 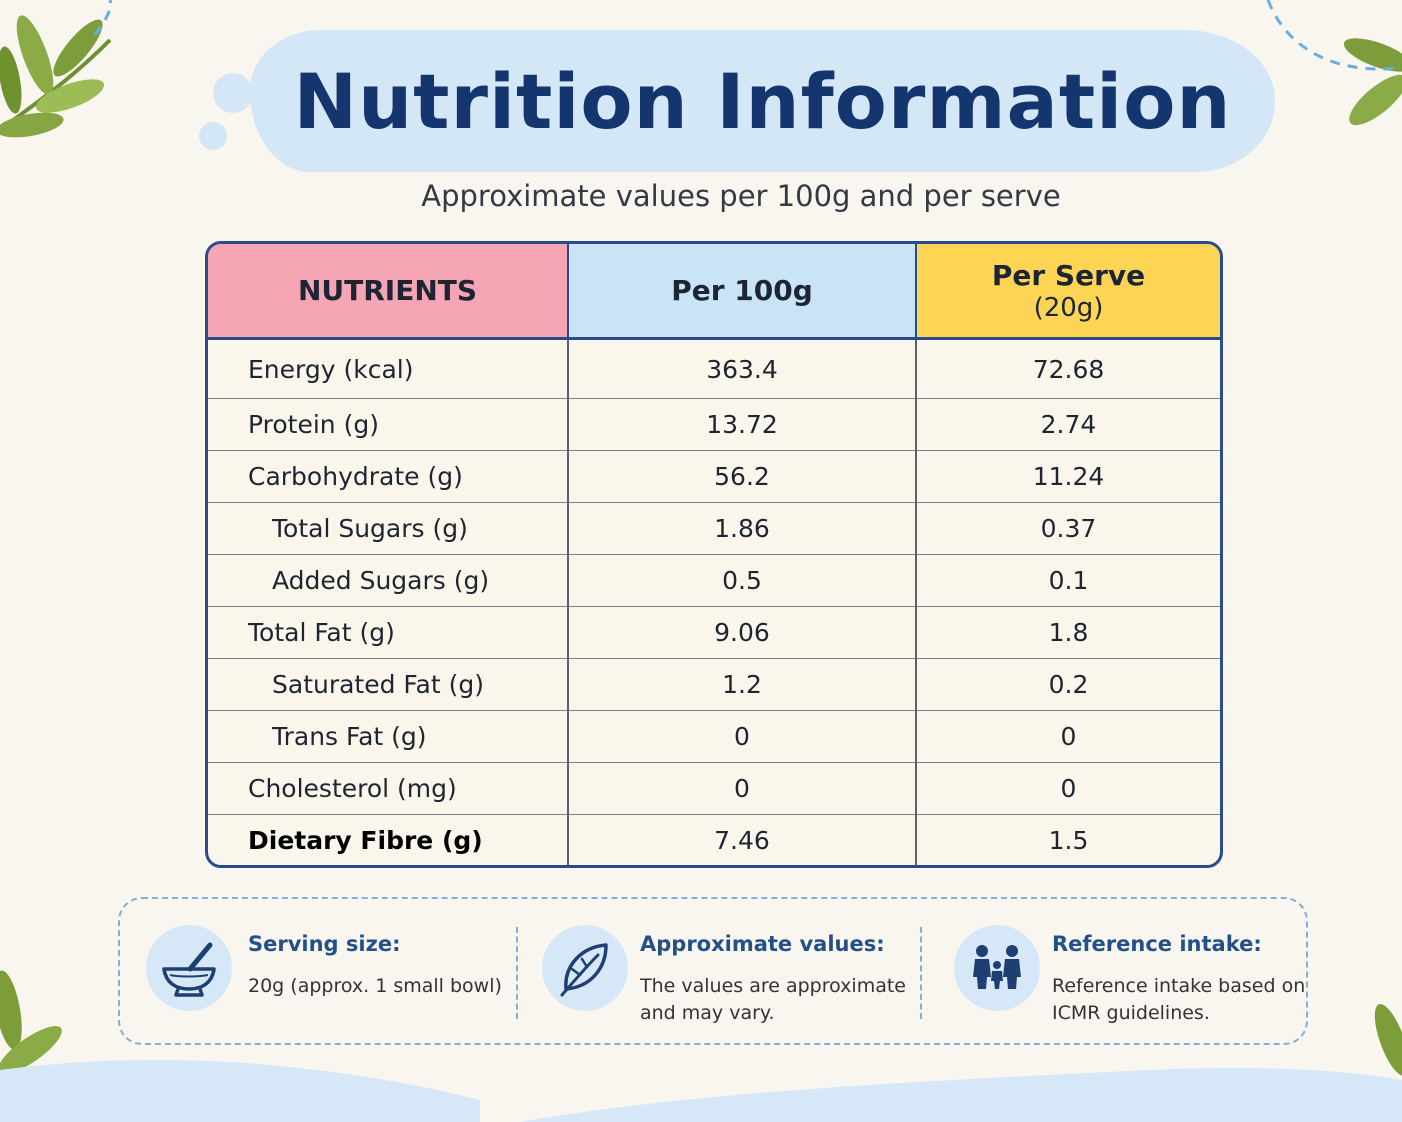 What do you see at coordinates (742, 839) in the screenshot?
I see `value-per-100g: 7.46` at bounding box center [742, 839].